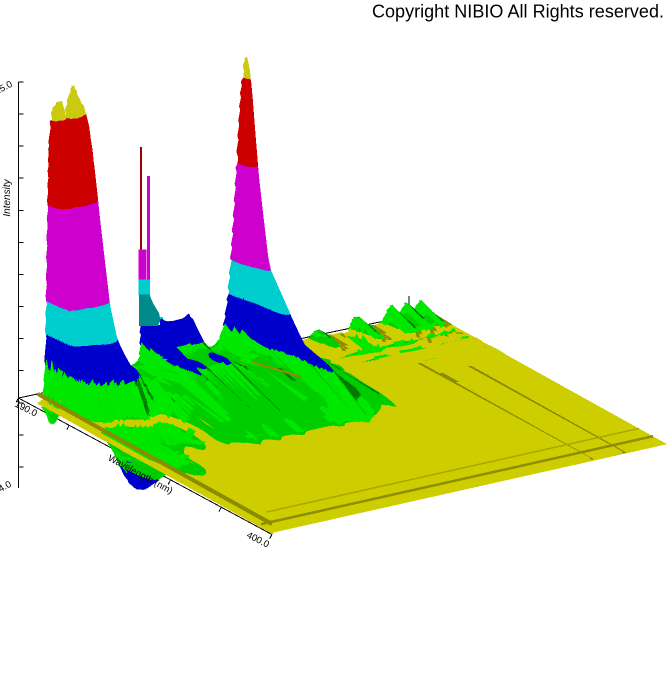 This screenshot has width=672, height=677. Describe the element at coordinates (7, 197) in the screenshot. I see `svg-text: Intensity` at that location.